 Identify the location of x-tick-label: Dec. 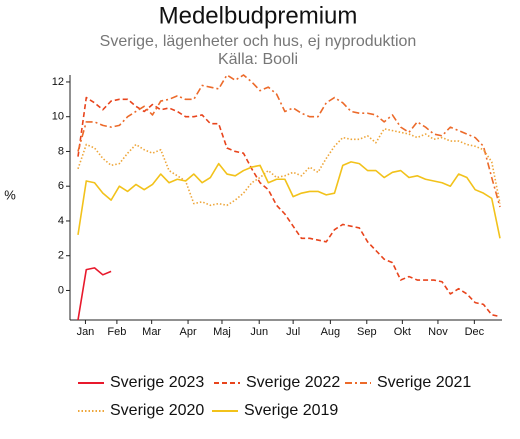
(475, 332).